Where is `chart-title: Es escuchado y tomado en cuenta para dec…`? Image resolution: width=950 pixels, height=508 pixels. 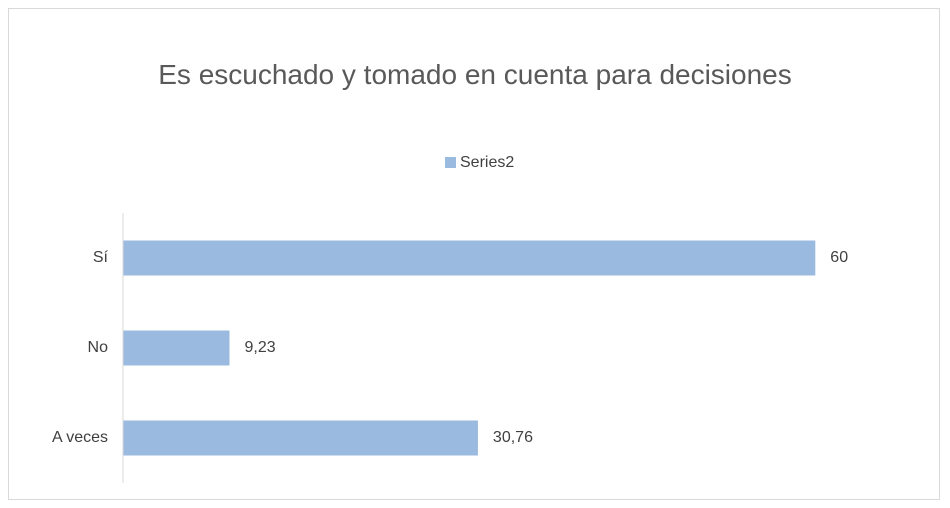 chart-title: Es escuchado y tomado en cuenta para dec… is located at coordinates (475, 74).